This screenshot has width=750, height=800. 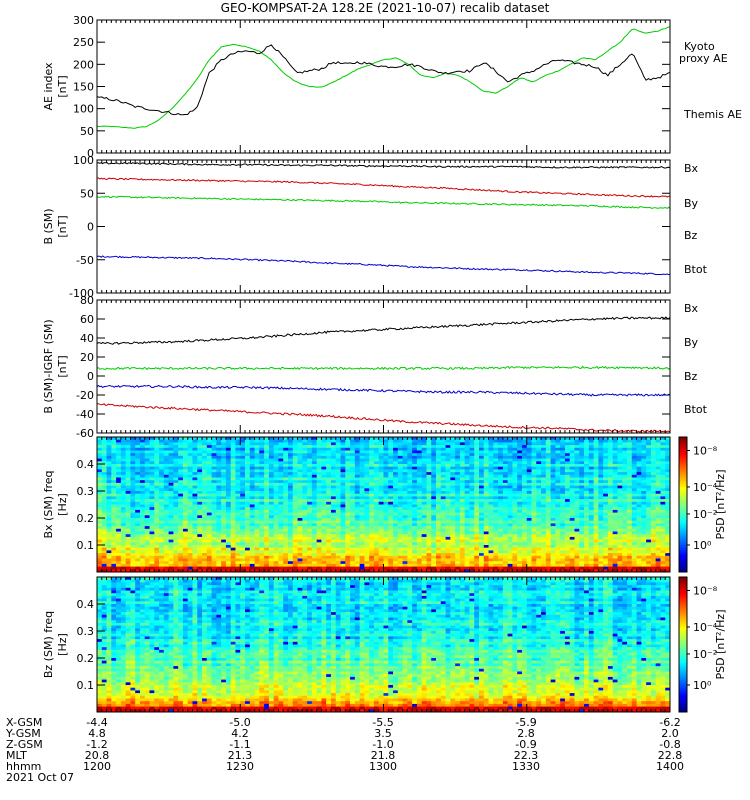 What do you see at coordinates (383, 330) in the screenshot?
I see `panel-3-series-btot` at bounding box center [383, 330].